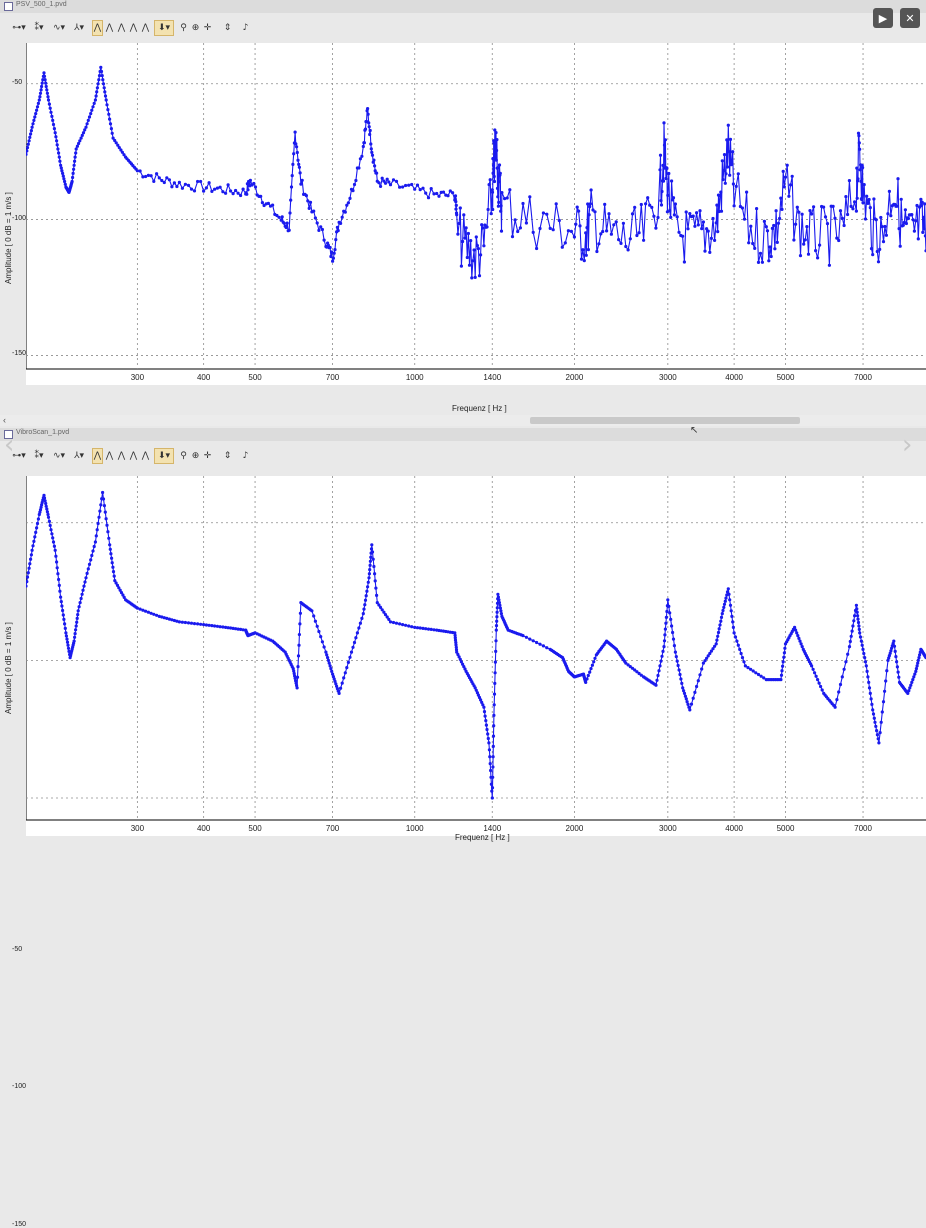 The height and width of the screenshot is (1228, 926). What do you see at coordinates (883, 18) in the screenshot?
I see `play-button: ▶` at bounding box center [883, 18].